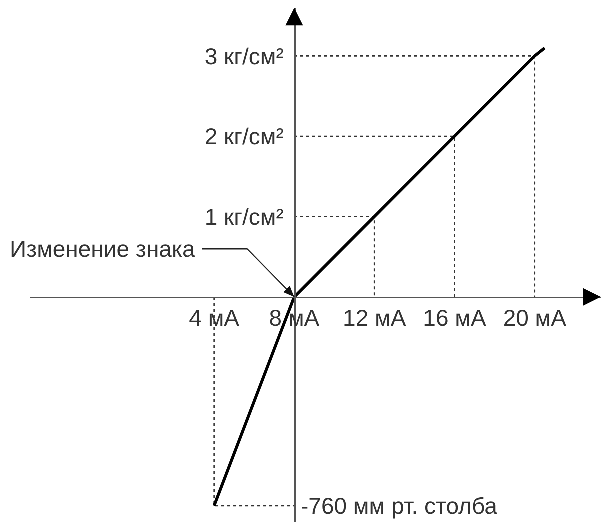 This screenshot has width=602, height=522. What do you see at coordinates (244, 56) in the screenshot?
I see `y-tick-label: 3 кг/см²` at bounding box center [244, 56].